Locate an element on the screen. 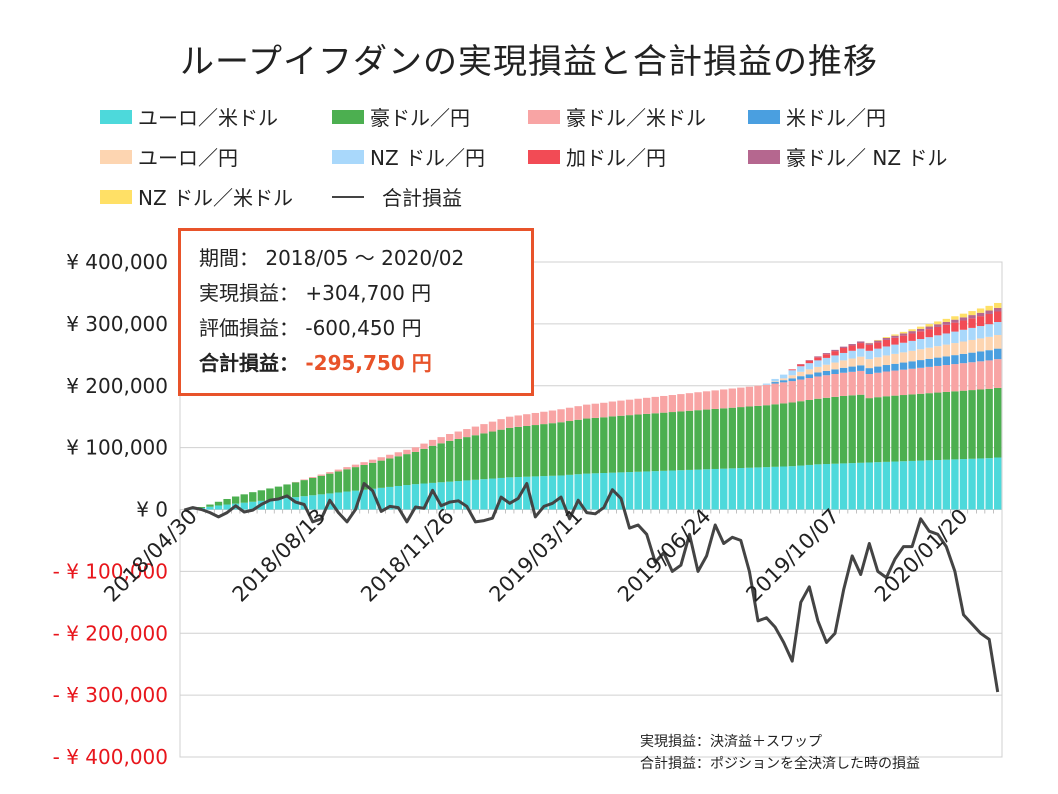 Image resolution: width=1058 pixels, height=794 pixels. realized-row: 実現損益： +304,700 円 is located at coordinates (365, 293).